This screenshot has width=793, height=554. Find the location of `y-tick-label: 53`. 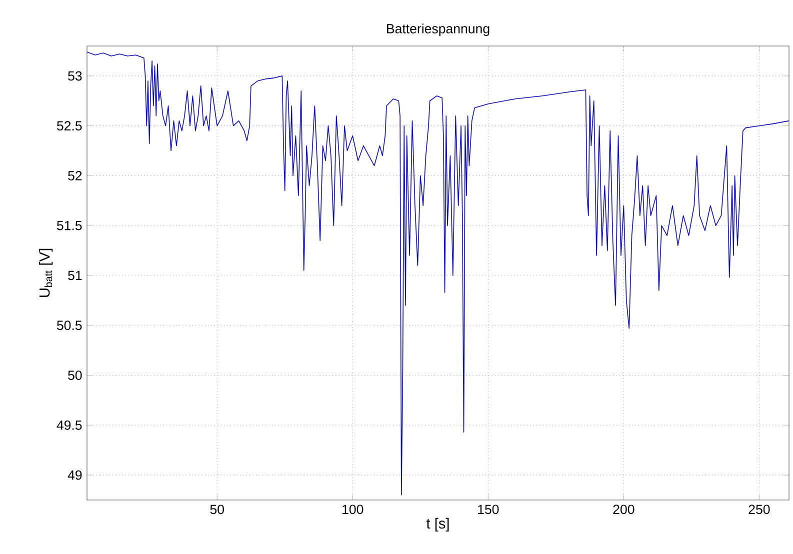

y-tick-label: 53 is located at coordinates (75, 76).